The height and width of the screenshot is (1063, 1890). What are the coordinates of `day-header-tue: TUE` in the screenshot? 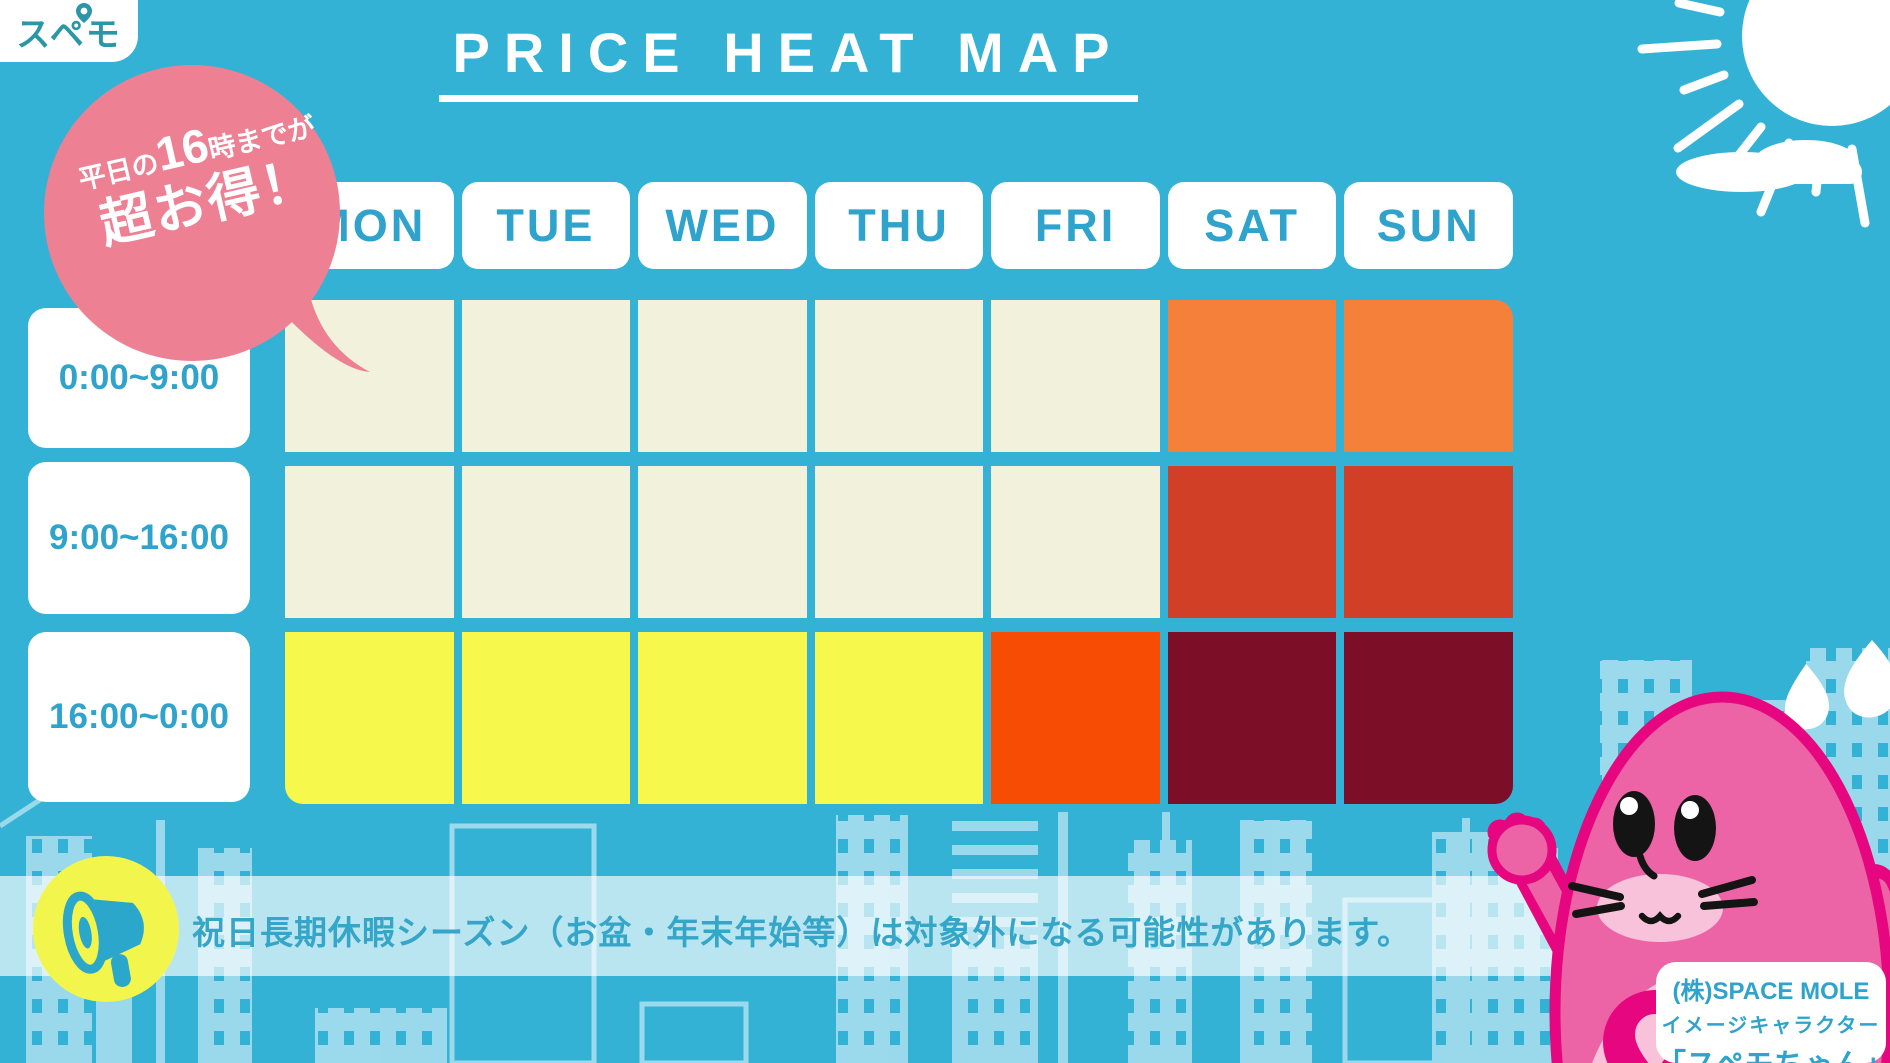 It's located at (546, 225).